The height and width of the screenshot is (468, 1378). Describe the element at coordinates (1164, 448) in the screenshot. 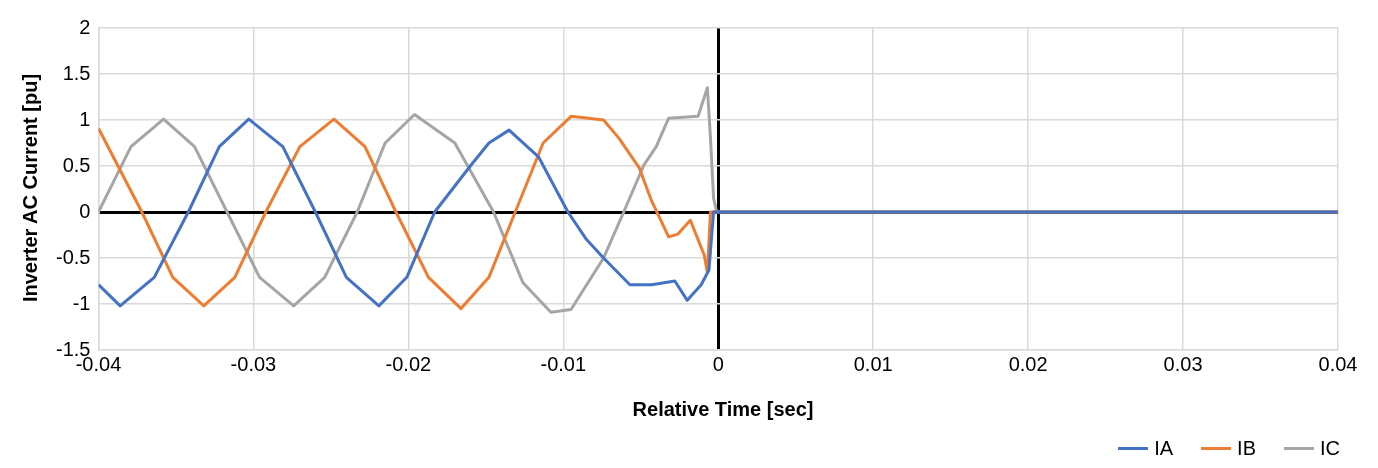

I see `legend-label: IA` at that location.